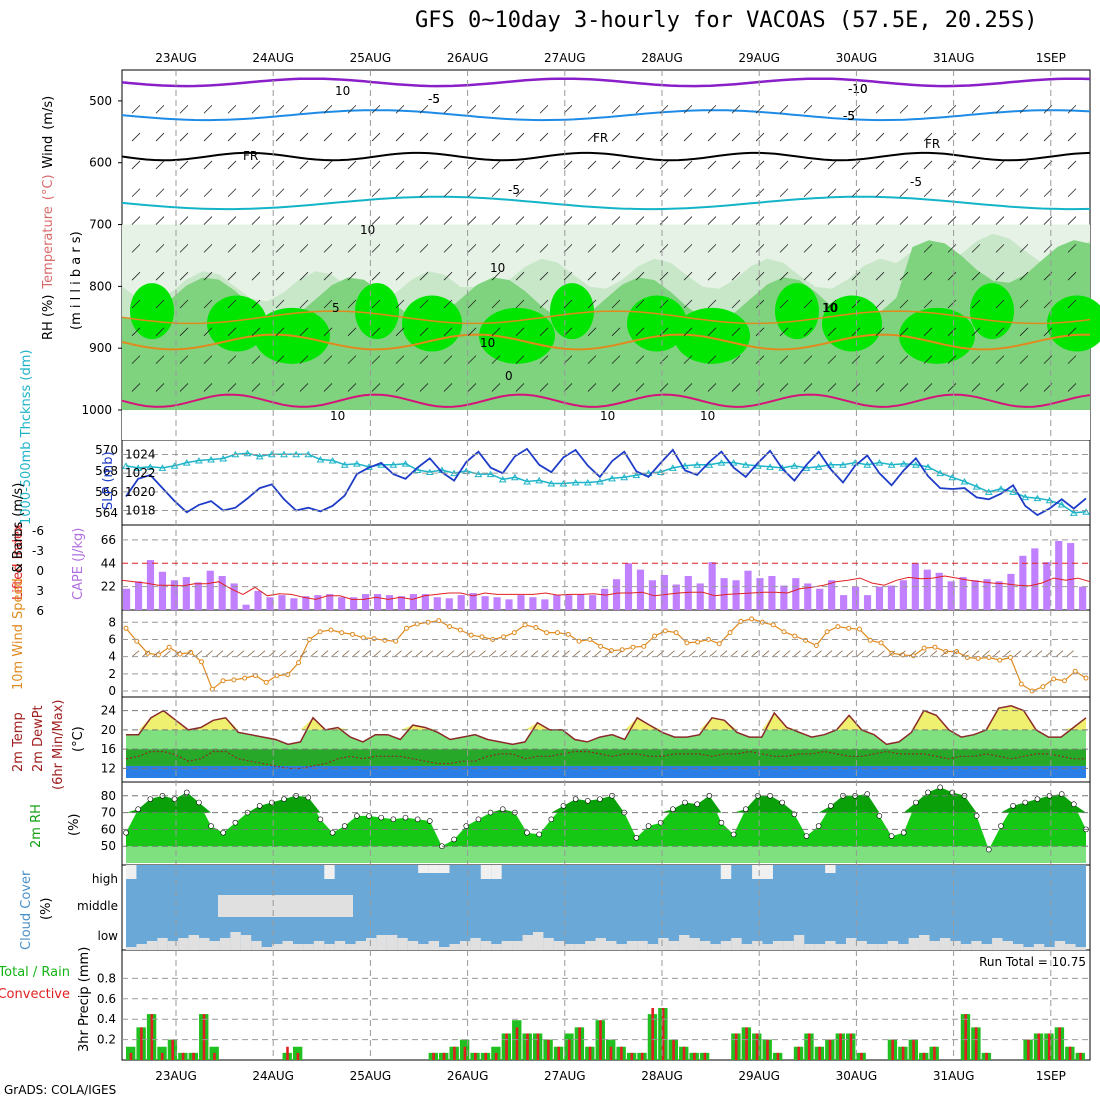  I want to click on cloud-high-bar, so click(726, 872).